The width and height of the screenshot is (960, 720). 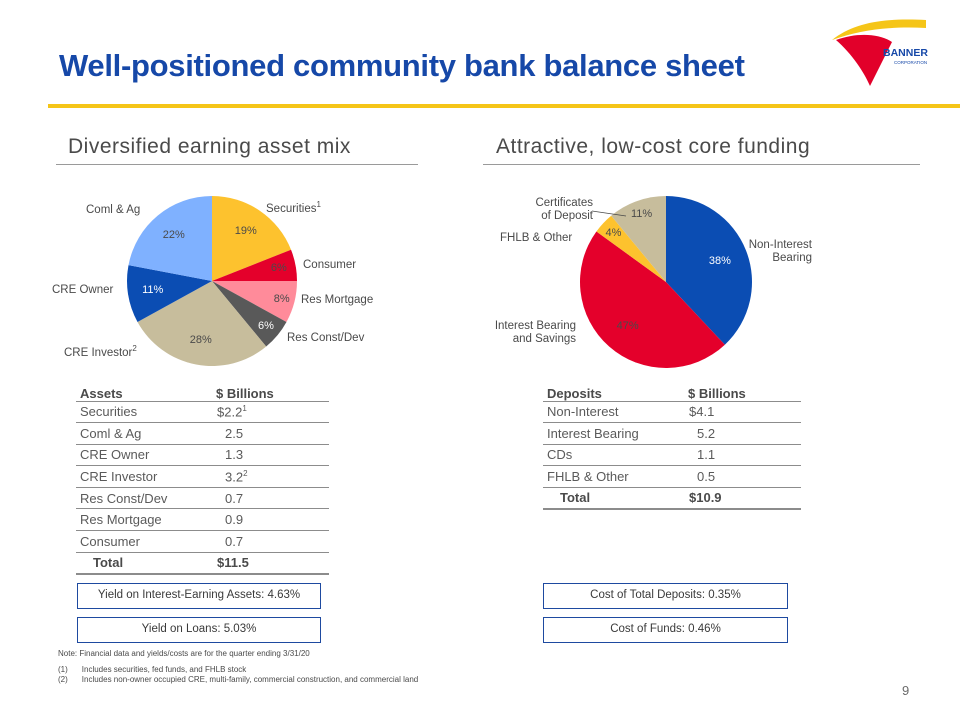 I want to click on pie-slice-cre-investor, so click(x=202, y=323).